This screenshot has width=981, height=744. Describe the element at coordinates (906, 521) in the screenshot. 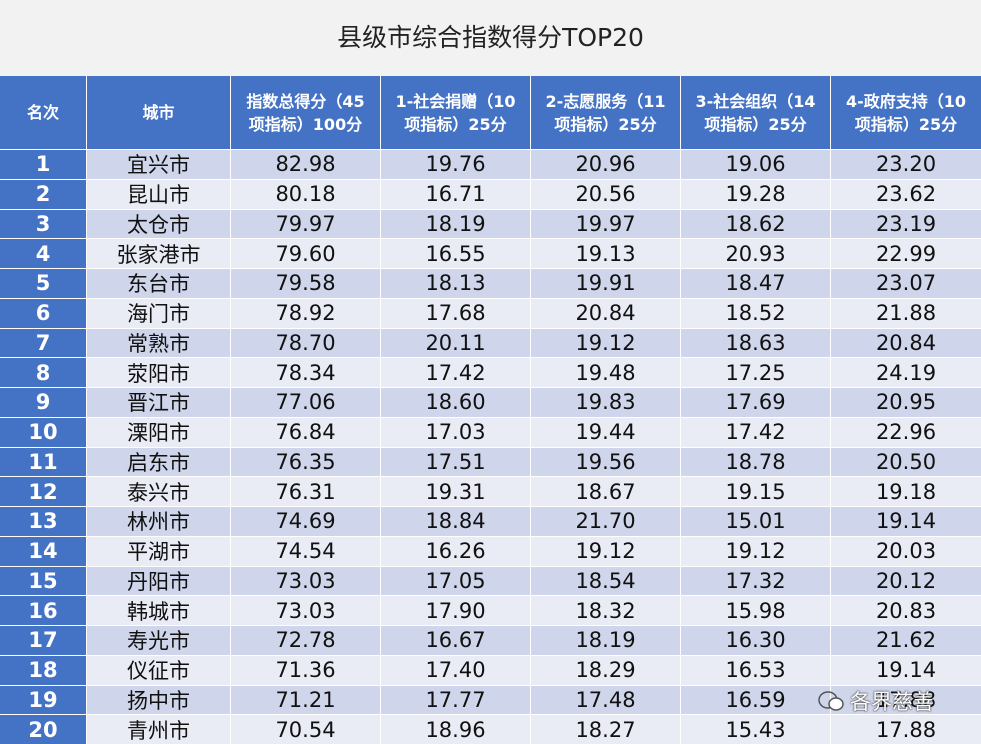

I see `table-cell: 19.14` at that location.